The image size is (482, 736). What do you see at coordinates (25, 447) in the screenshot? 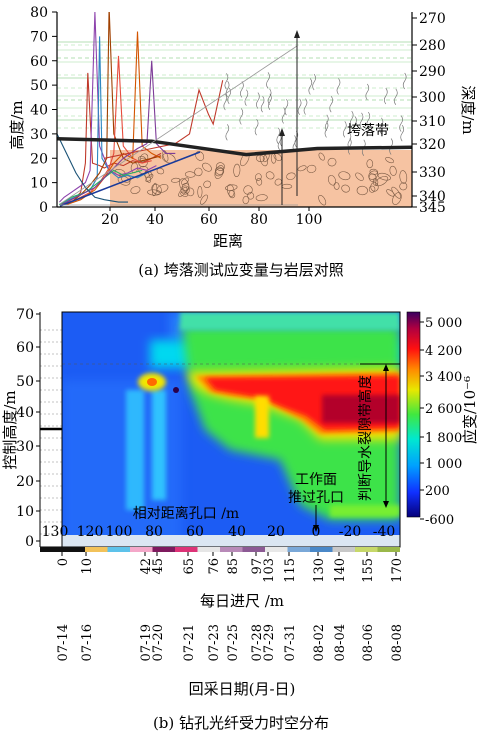
I see `y-tick-label-b: 30` at bounding box center [25, 447].